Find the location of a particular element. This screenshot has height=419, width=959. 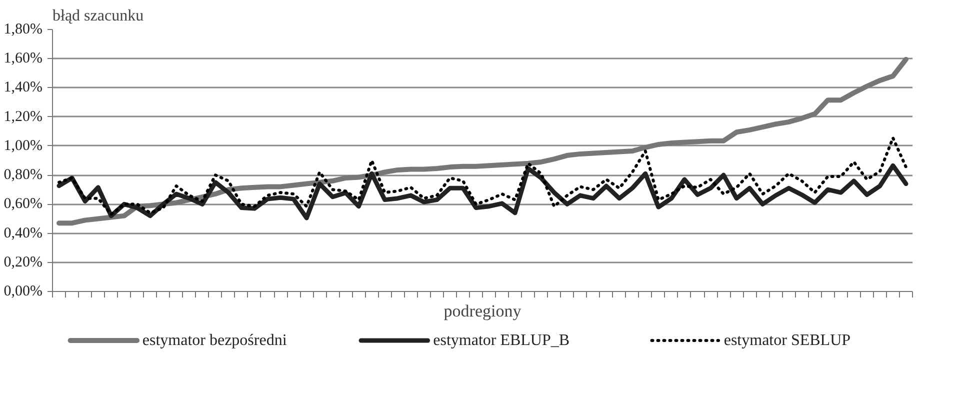

y-axis-title: błąd szacunku is located at coordinates (98, 16).